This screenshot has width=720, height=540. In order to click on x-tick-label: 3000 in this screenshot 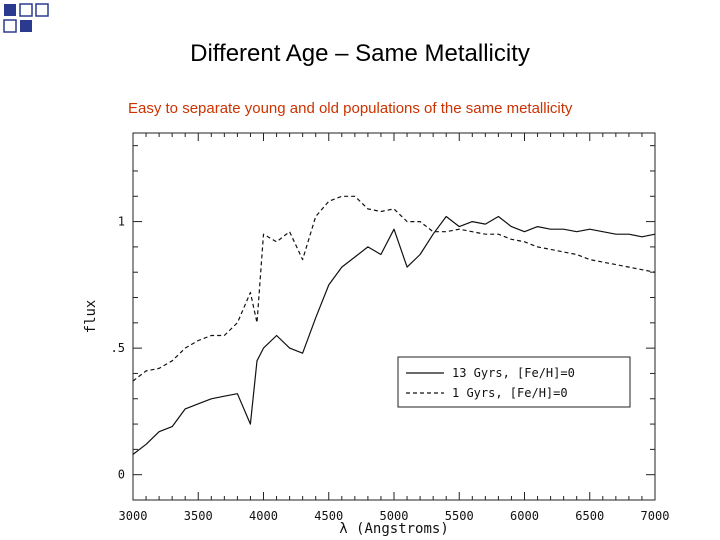, I will do `click(133, 516)`.